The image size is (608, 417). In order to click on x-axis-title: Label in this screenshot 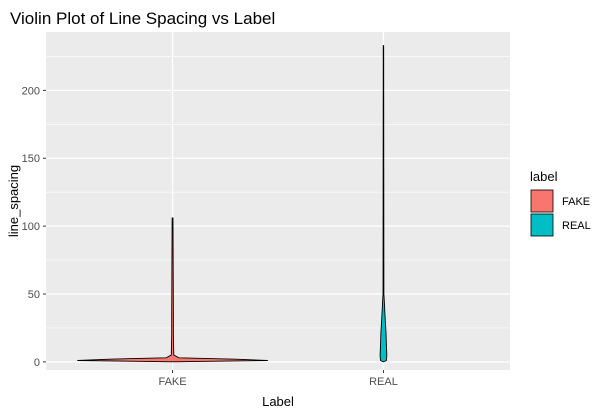, I will do `click(278, 401)`.